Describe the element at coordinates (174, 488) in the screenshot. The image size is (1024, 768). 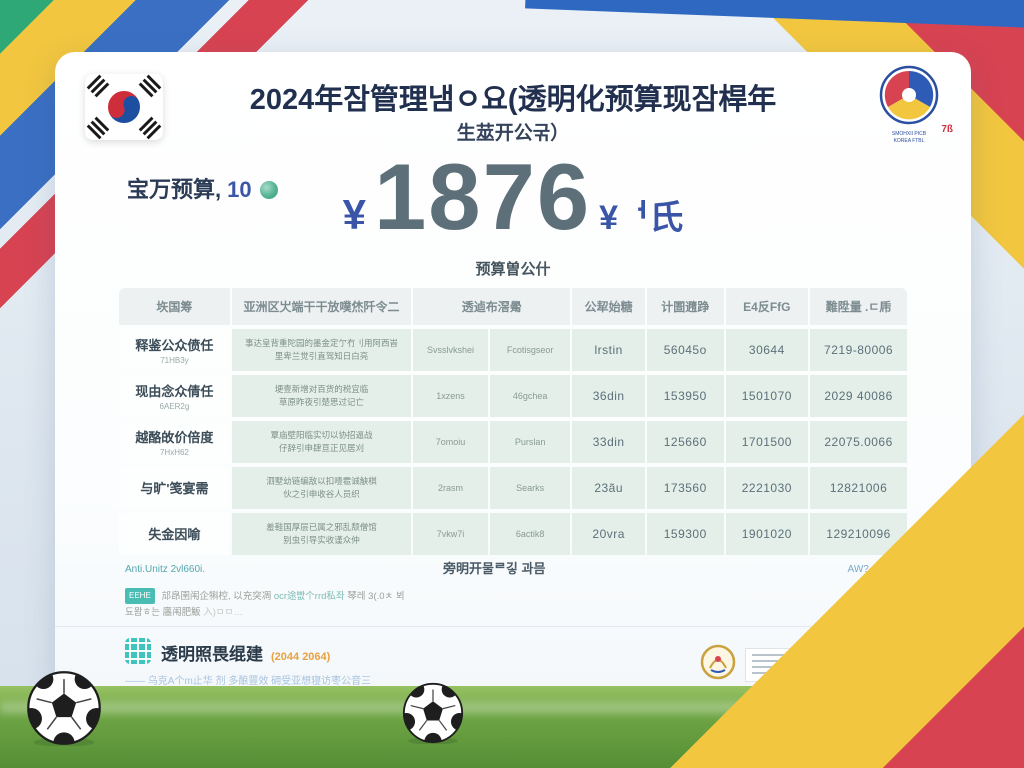
I see `category-cell: 与旷'笺宴需` at that location.